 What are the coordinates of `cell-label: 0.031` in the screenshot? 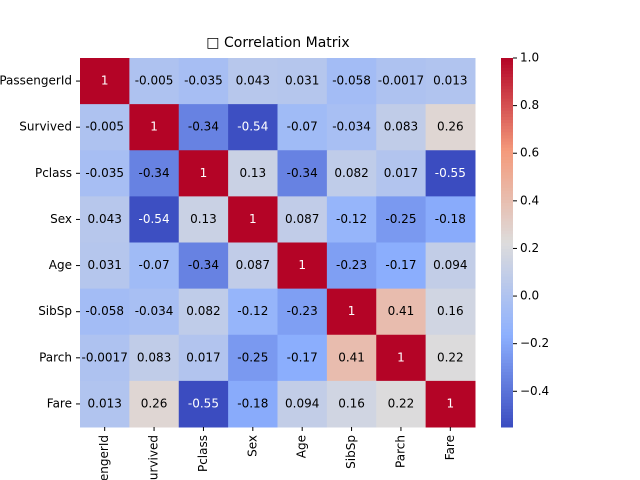 It's located at (105, 265).